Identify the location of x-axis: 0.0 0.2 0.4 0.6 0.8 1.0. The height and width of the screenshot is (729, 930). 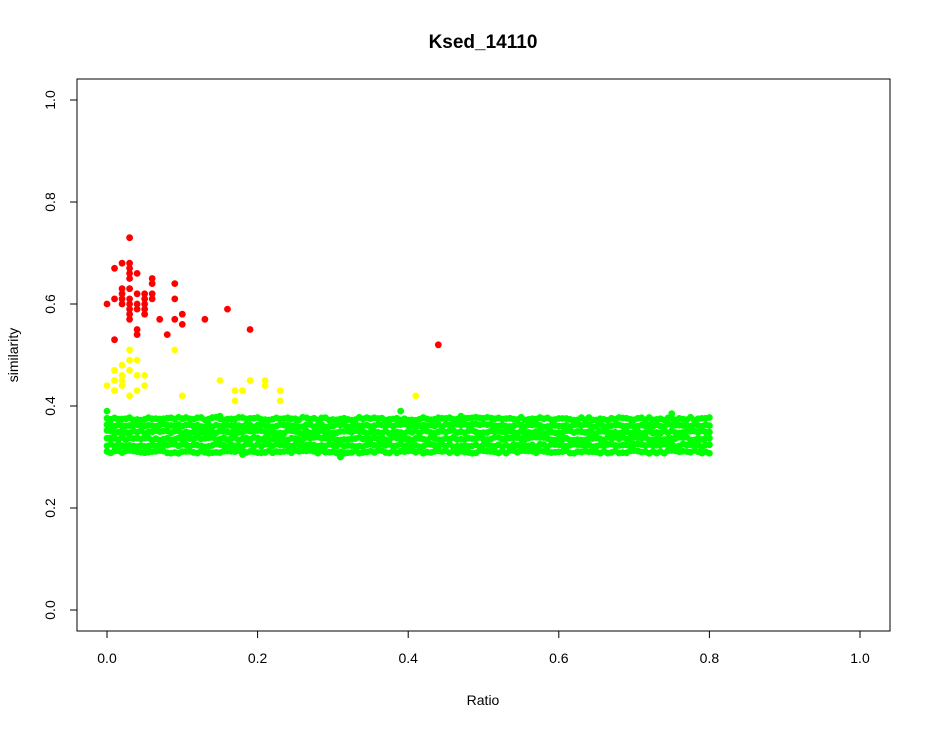
(483, 648).